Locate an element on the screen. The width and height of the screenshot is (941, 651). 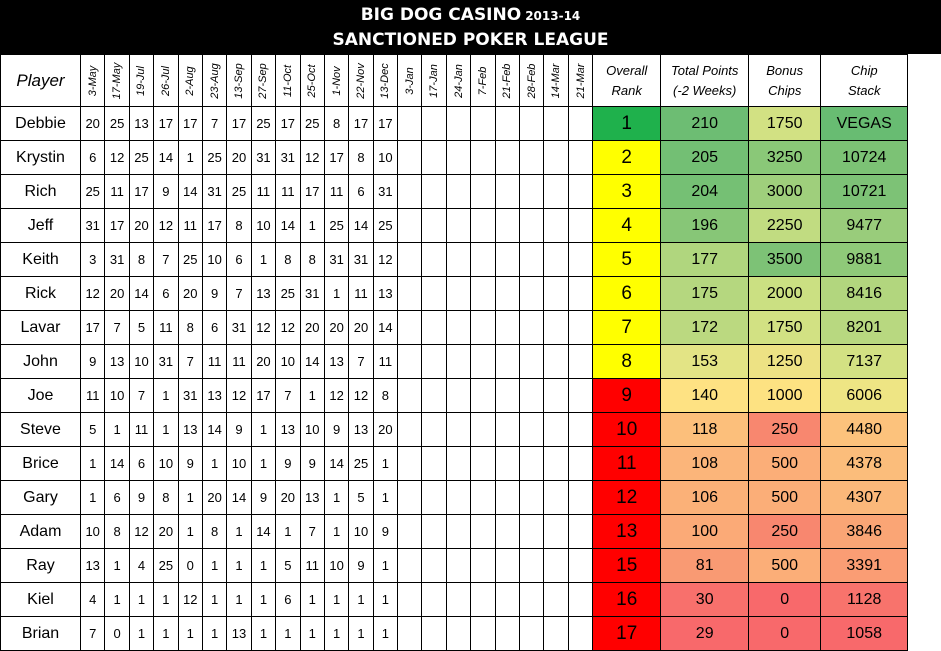
date-label: 24-Jan is located at coordinates (458, 80).